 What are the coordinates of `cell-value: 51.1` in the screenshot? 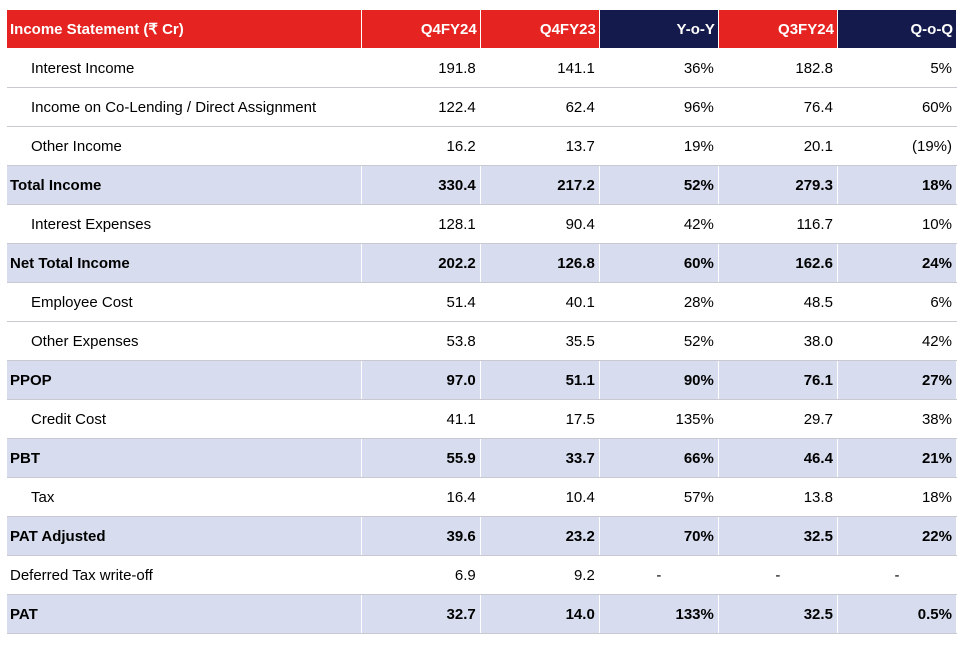 It's located at (540, 380).